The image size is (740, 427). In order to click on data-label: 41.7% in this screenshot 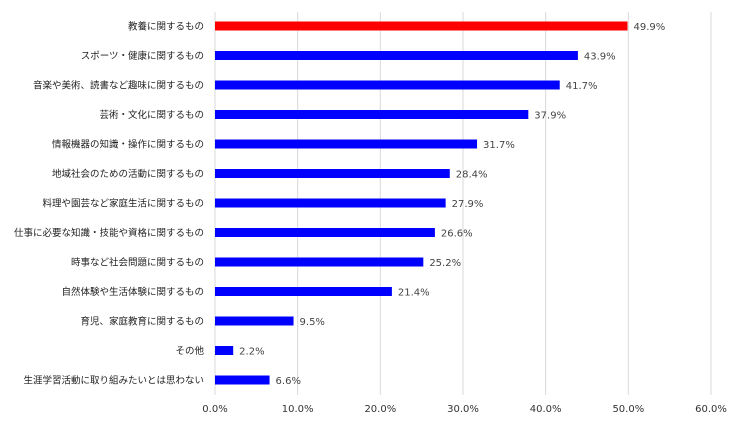, I will do `click(582, 86)`.